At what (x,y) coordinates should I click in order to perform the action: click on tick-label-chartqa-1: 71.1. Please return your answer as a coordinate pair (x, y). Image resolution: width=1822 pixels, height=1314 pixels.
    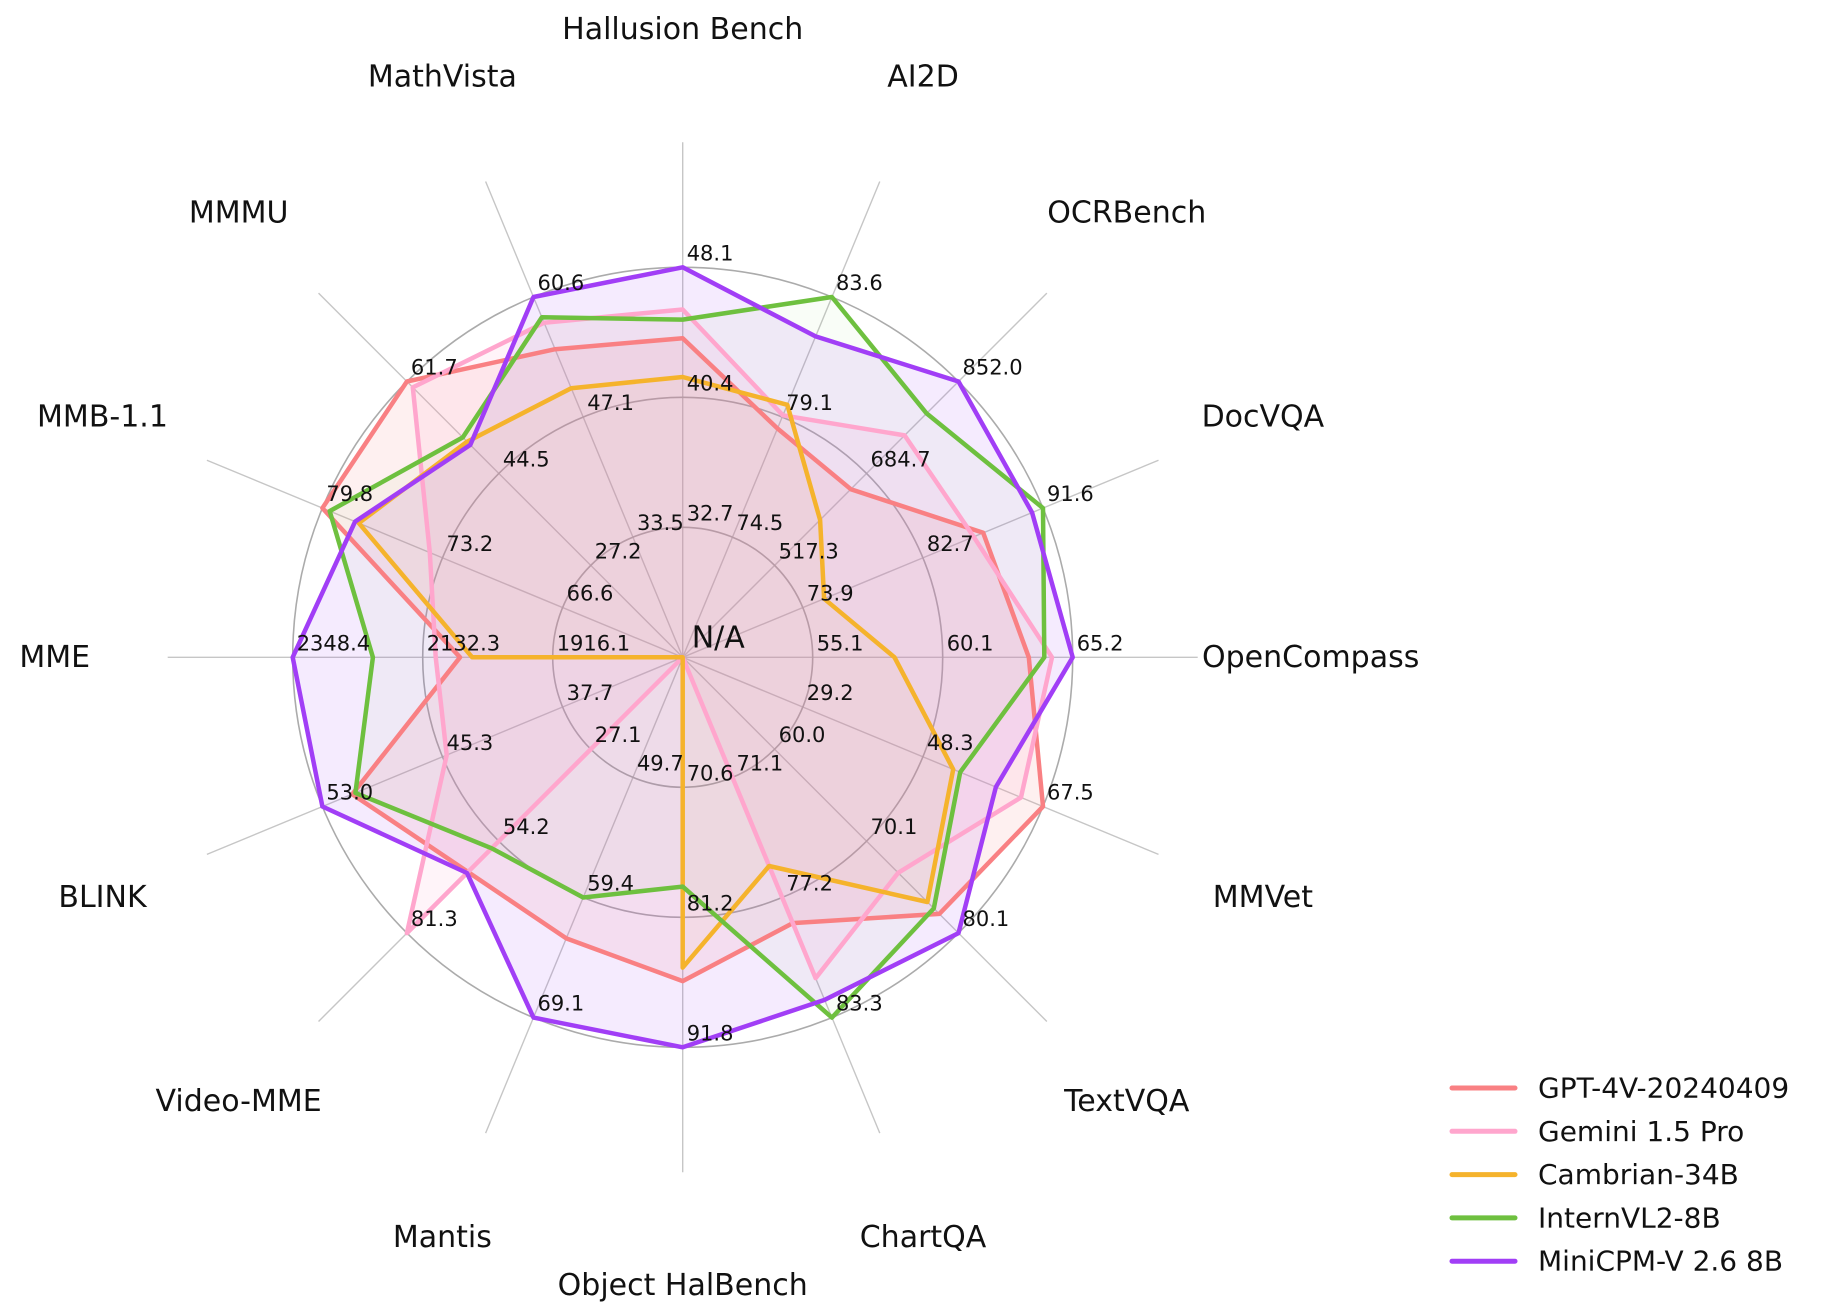
    Looking at the image, I should click on (759, 763).